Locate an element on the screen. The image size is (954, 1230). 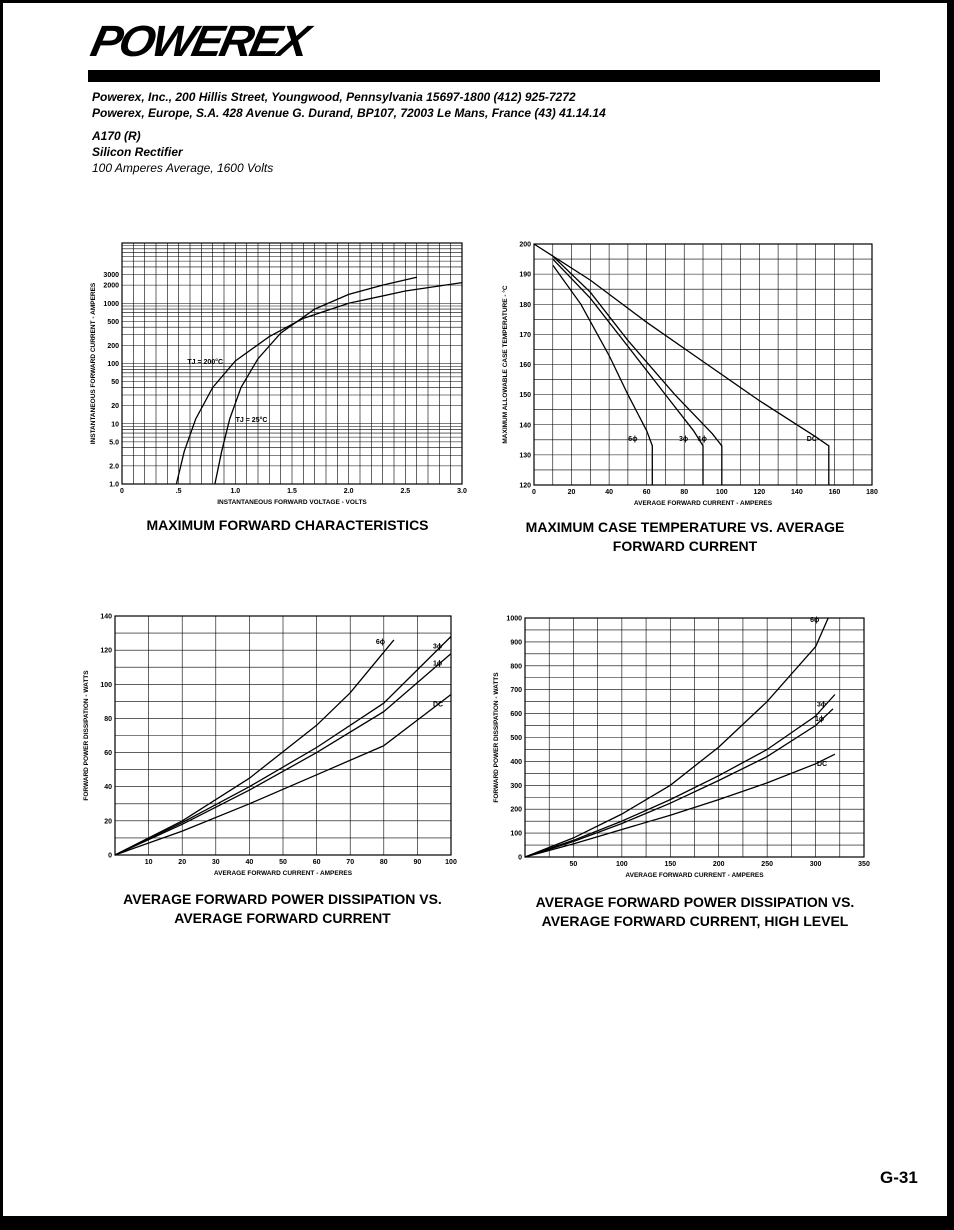
chart2-x-tick-label: 40 is located at coordinates (609, 492).